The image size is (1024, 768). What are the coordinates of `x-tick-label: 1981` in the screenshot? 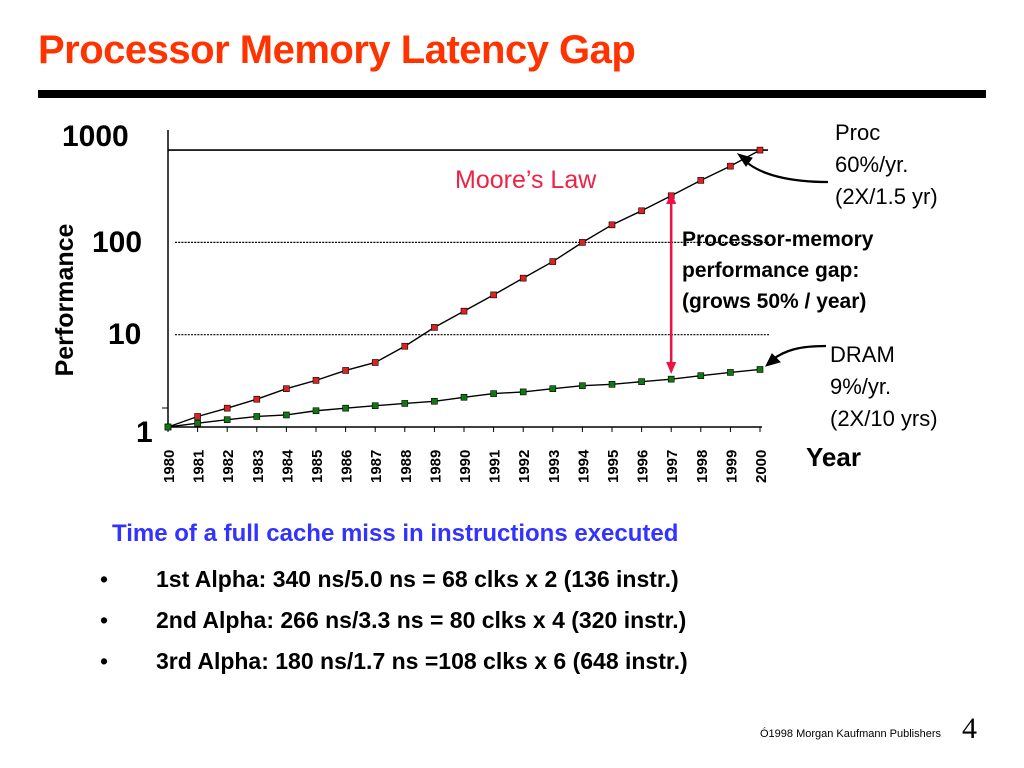 It's located at (199, 466).